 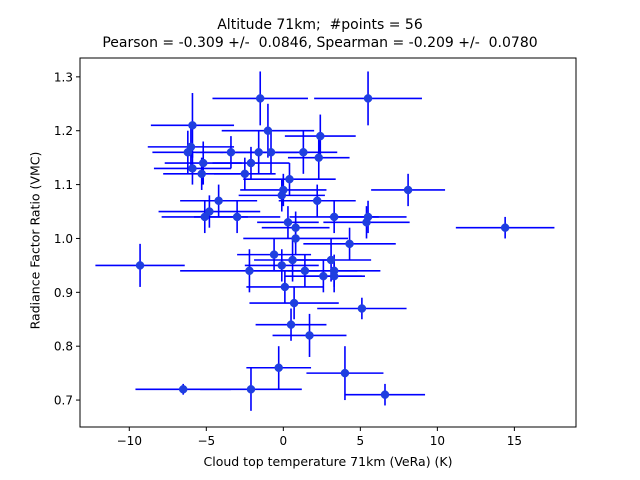 What do you see at coordinates (63, 131) in the screenshot?
I see `y-tick-label: 1.2` at bounding box center [63, 131].